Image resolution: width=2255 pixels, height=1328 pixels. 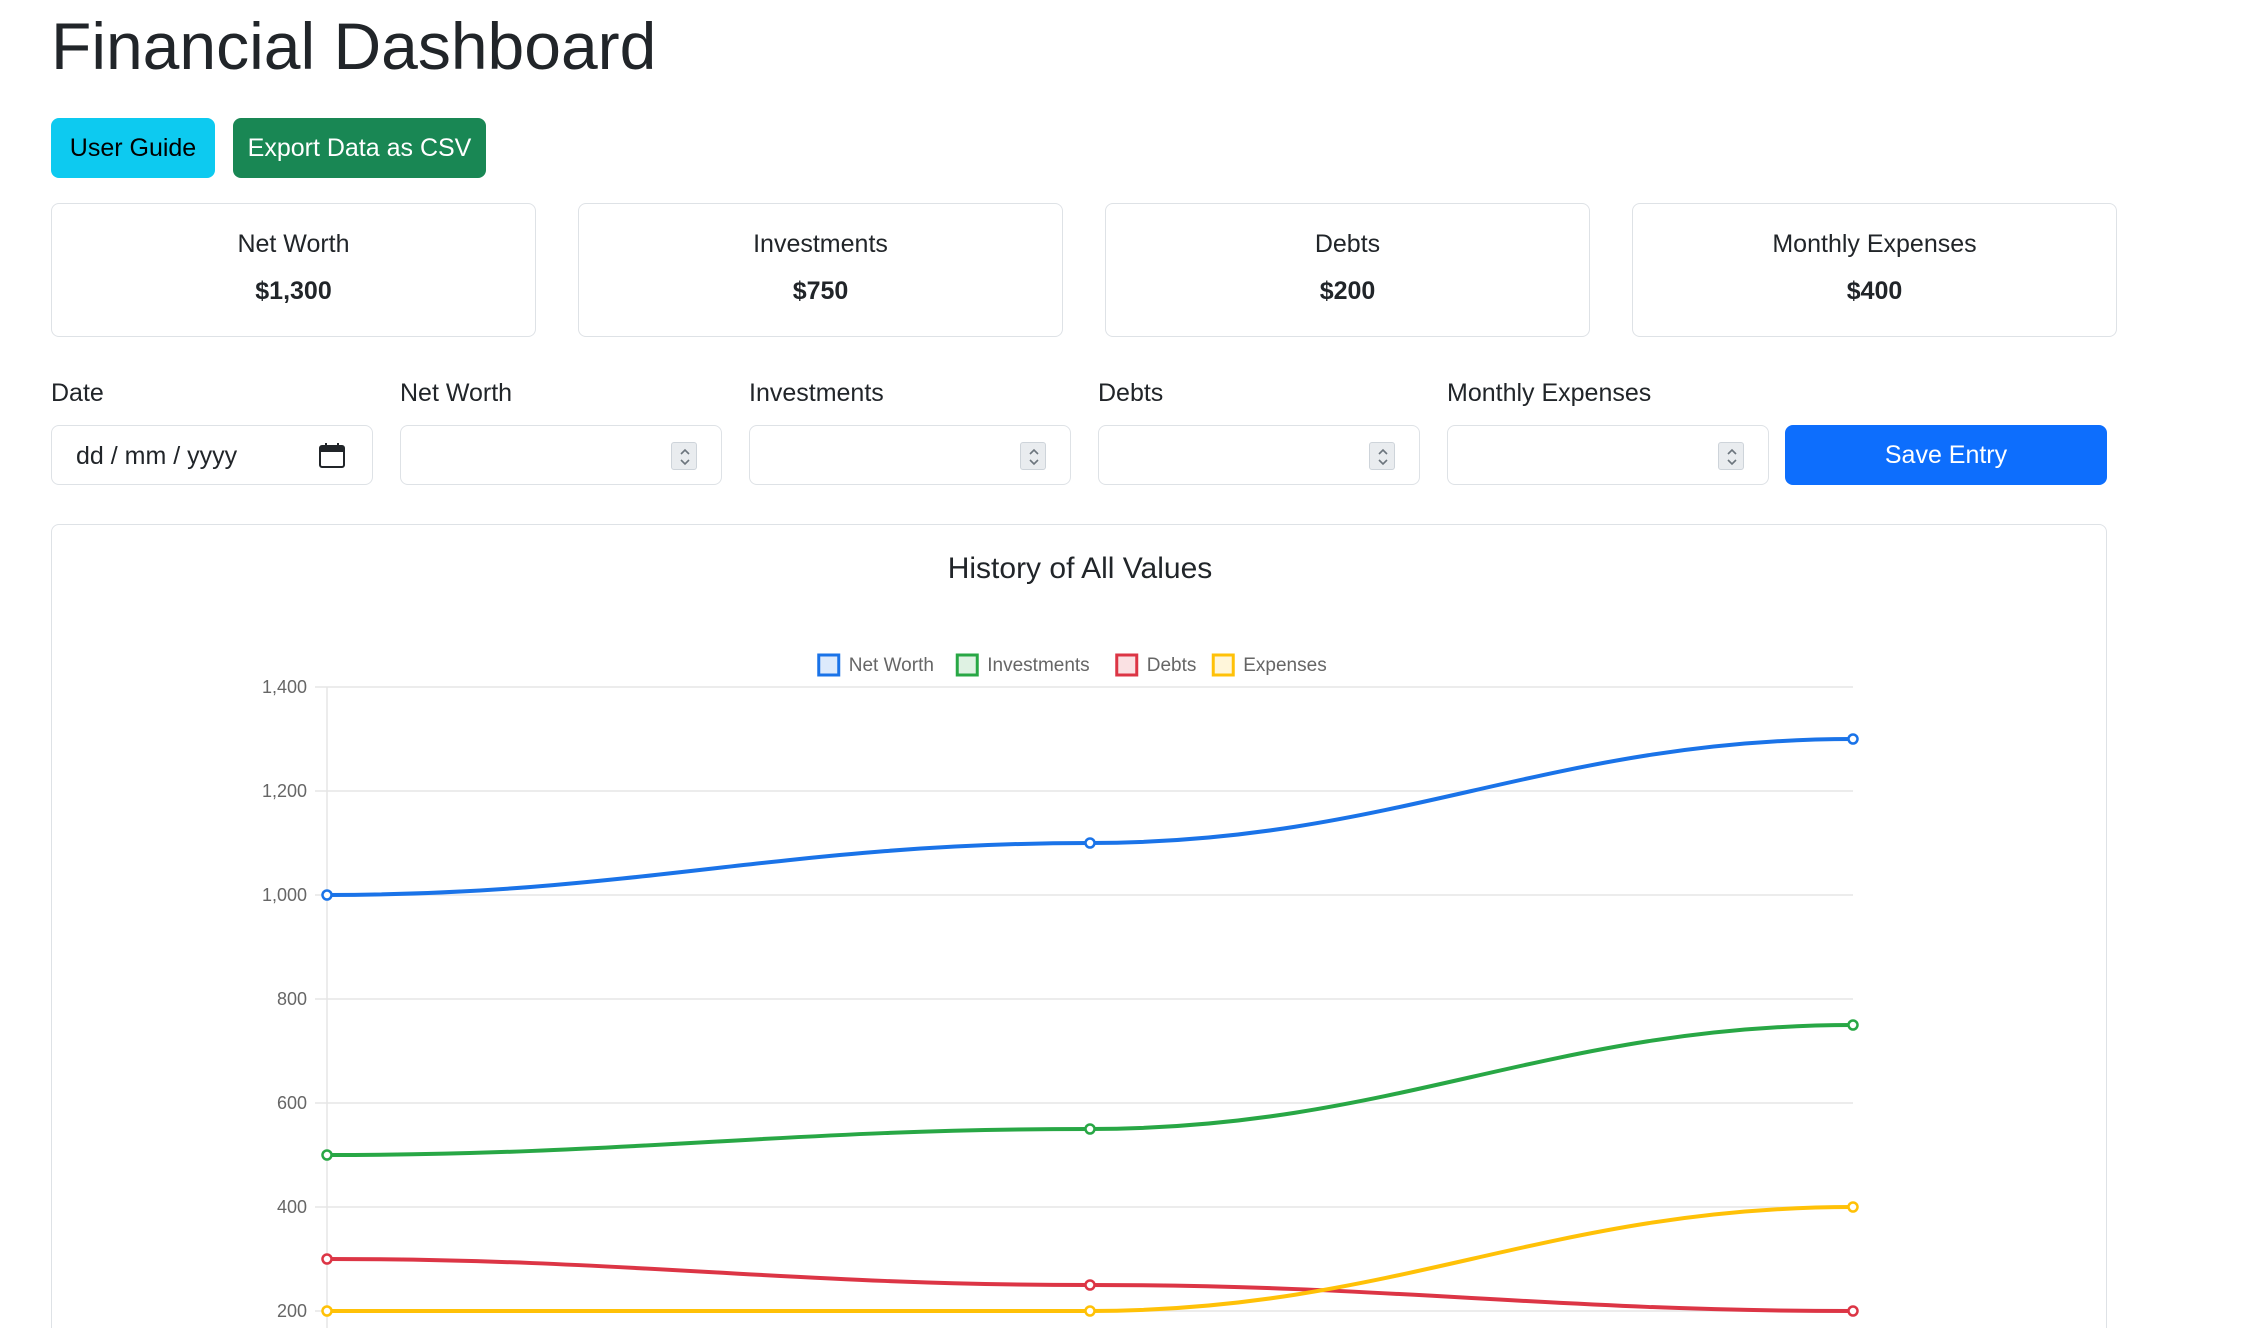 I want to click on monthly-expenses-label: Monthly Expenses, so click(x=1549, y=393).